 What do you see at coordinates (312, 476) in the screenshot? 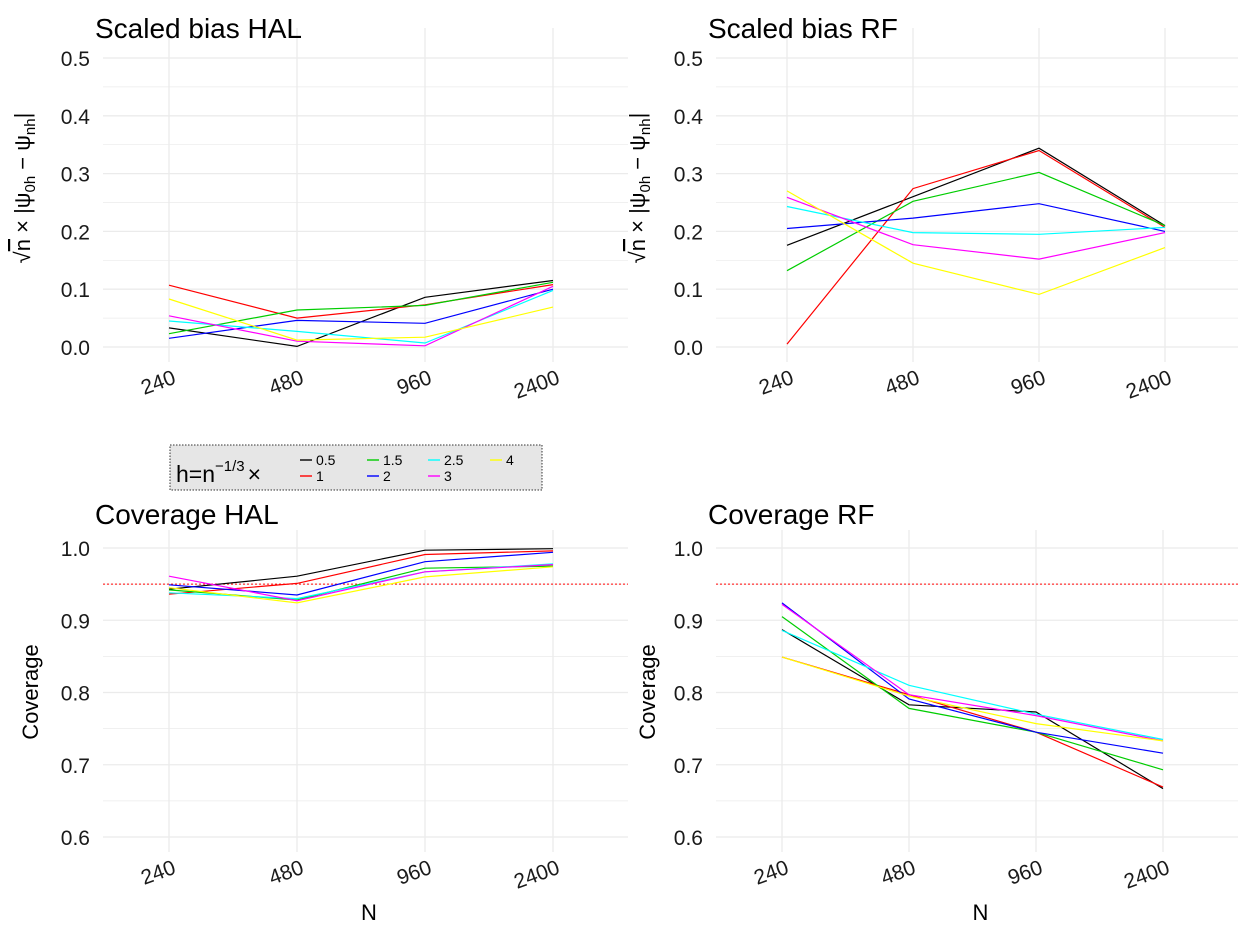
I see `legend-entry-1: 1` at bounding box center [312, 476].